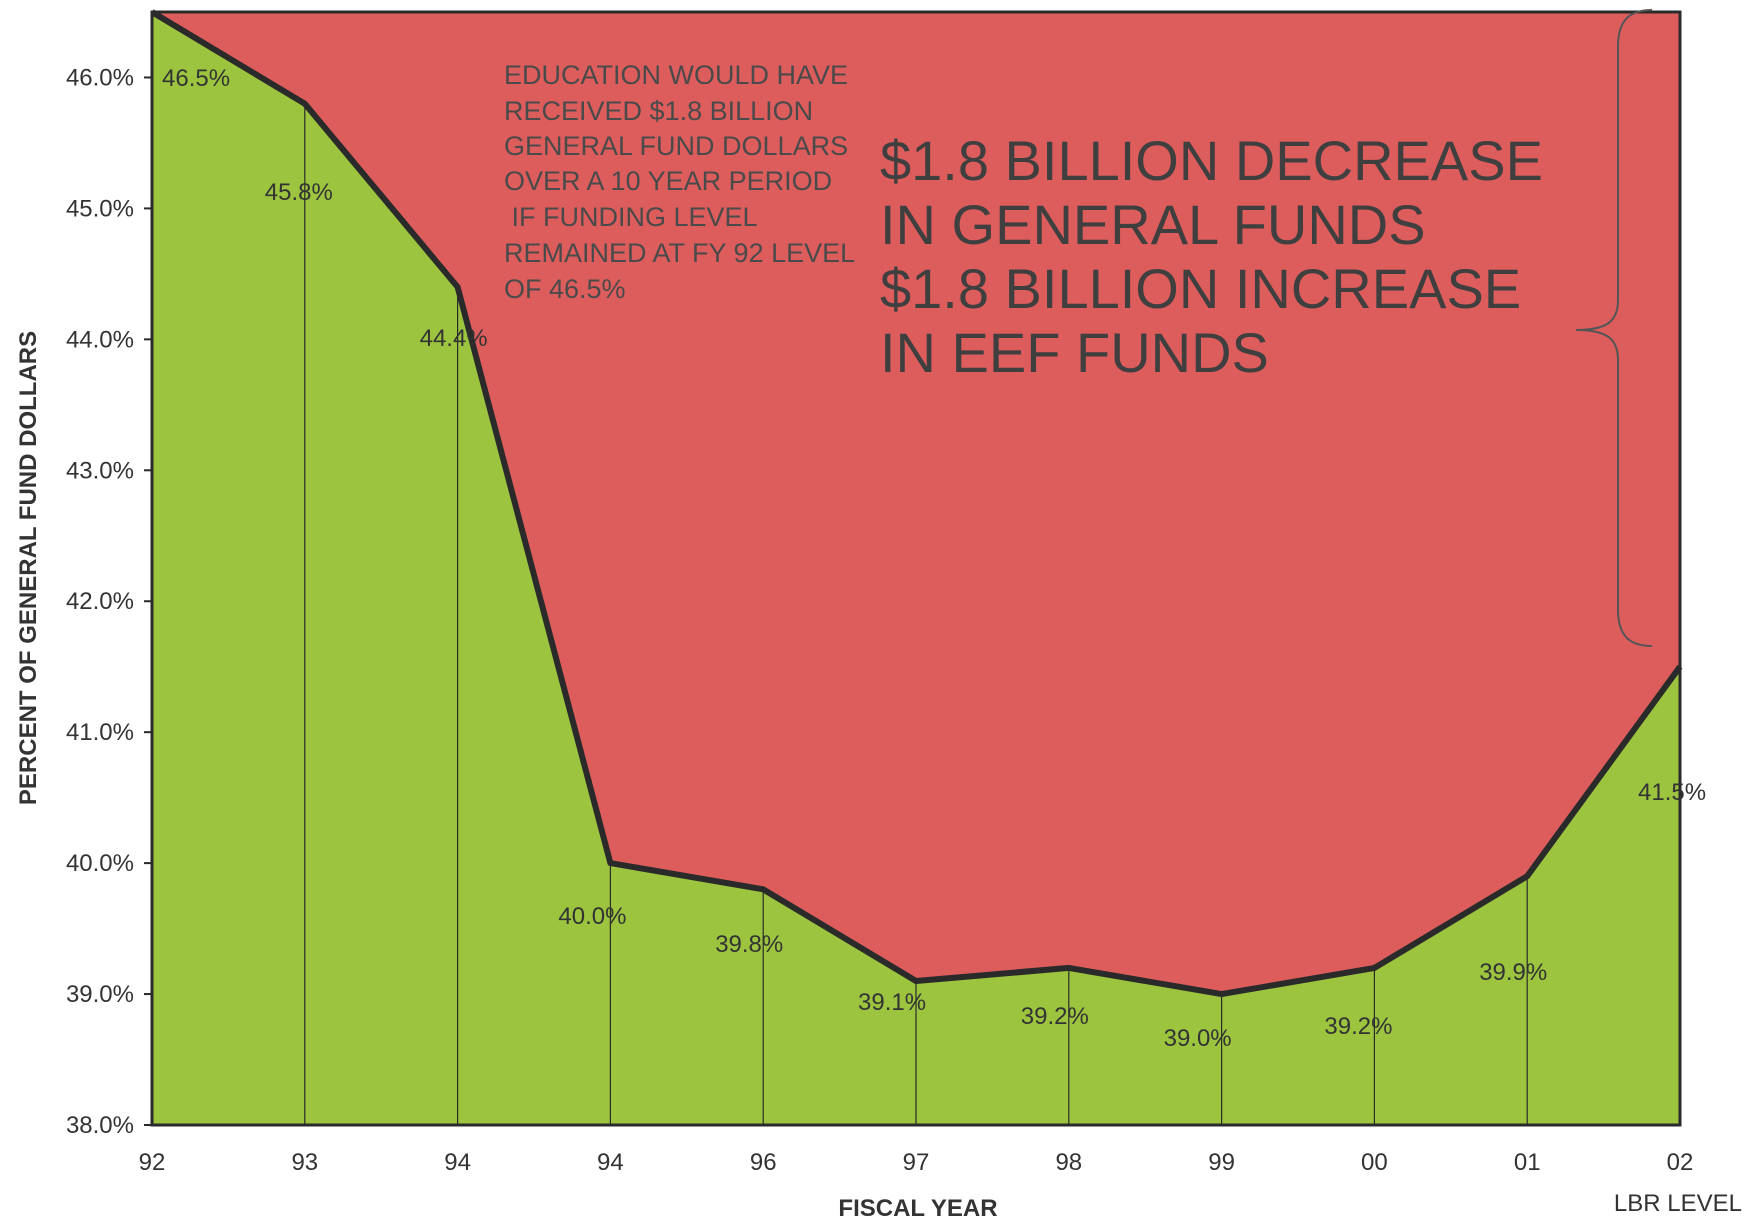  What do you see at coordinates (28, 568) in the screenshot?
I see `y-axis-title: PERCENT OF GENERAL FUND DOLLARS` at bounding box center [28, 568].